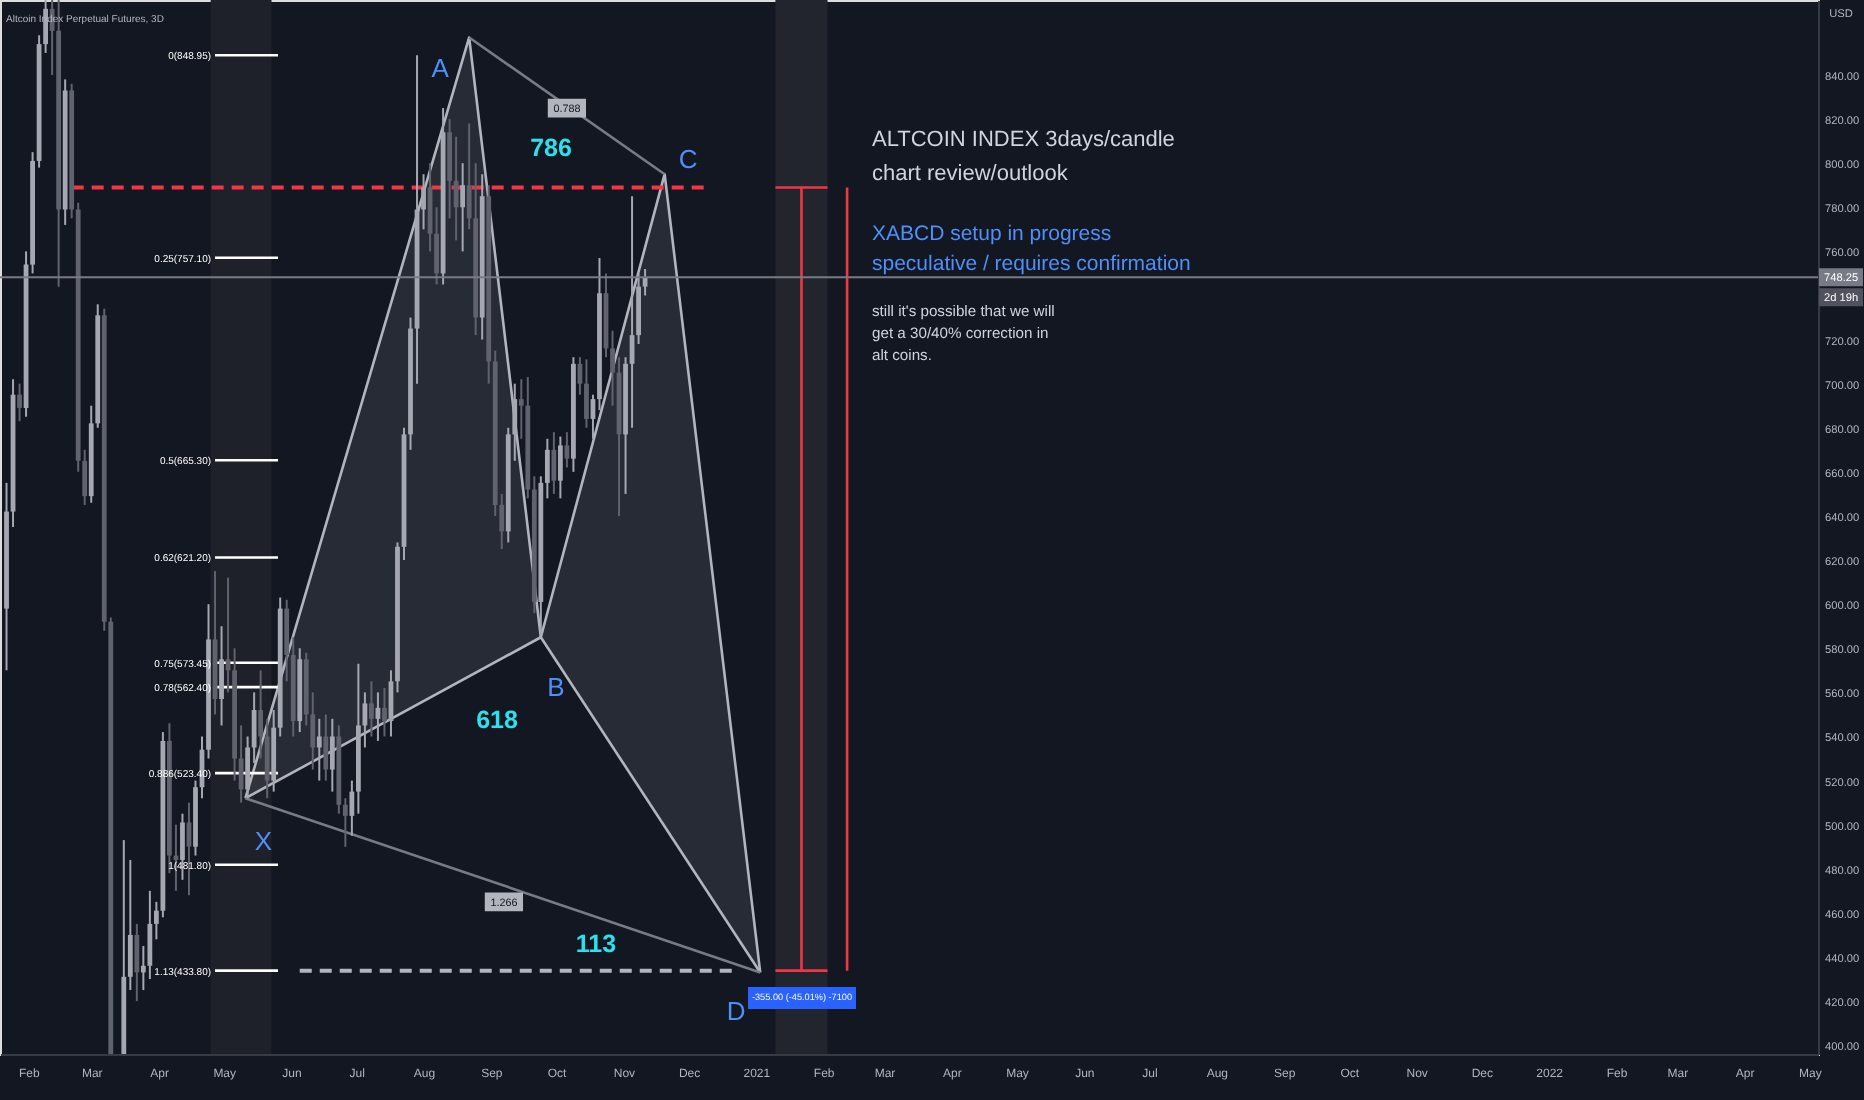 This screenshot has height=1100, width=1864. Describe the element at coordinates (263, 841) in the screenshot. I see `annotation: X` at that location.